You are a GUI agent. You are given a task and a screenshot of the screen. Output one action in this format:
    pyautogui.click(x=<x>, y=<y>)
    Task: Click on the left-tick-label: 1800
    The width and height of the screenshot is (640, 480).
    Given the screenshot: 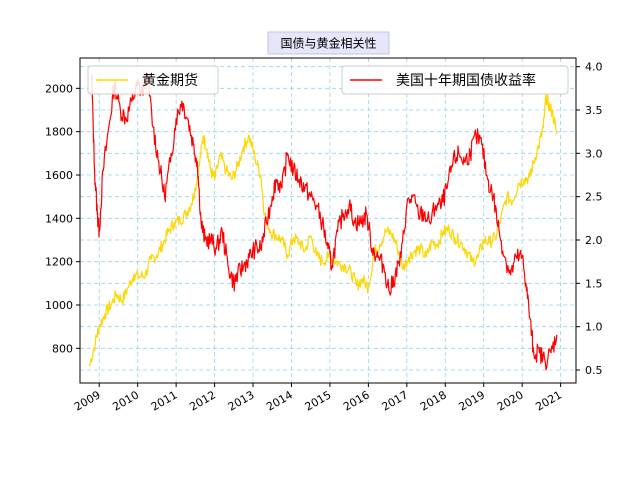 What is the action you would take?
    pyautogui.click(x=59, y=132)
    